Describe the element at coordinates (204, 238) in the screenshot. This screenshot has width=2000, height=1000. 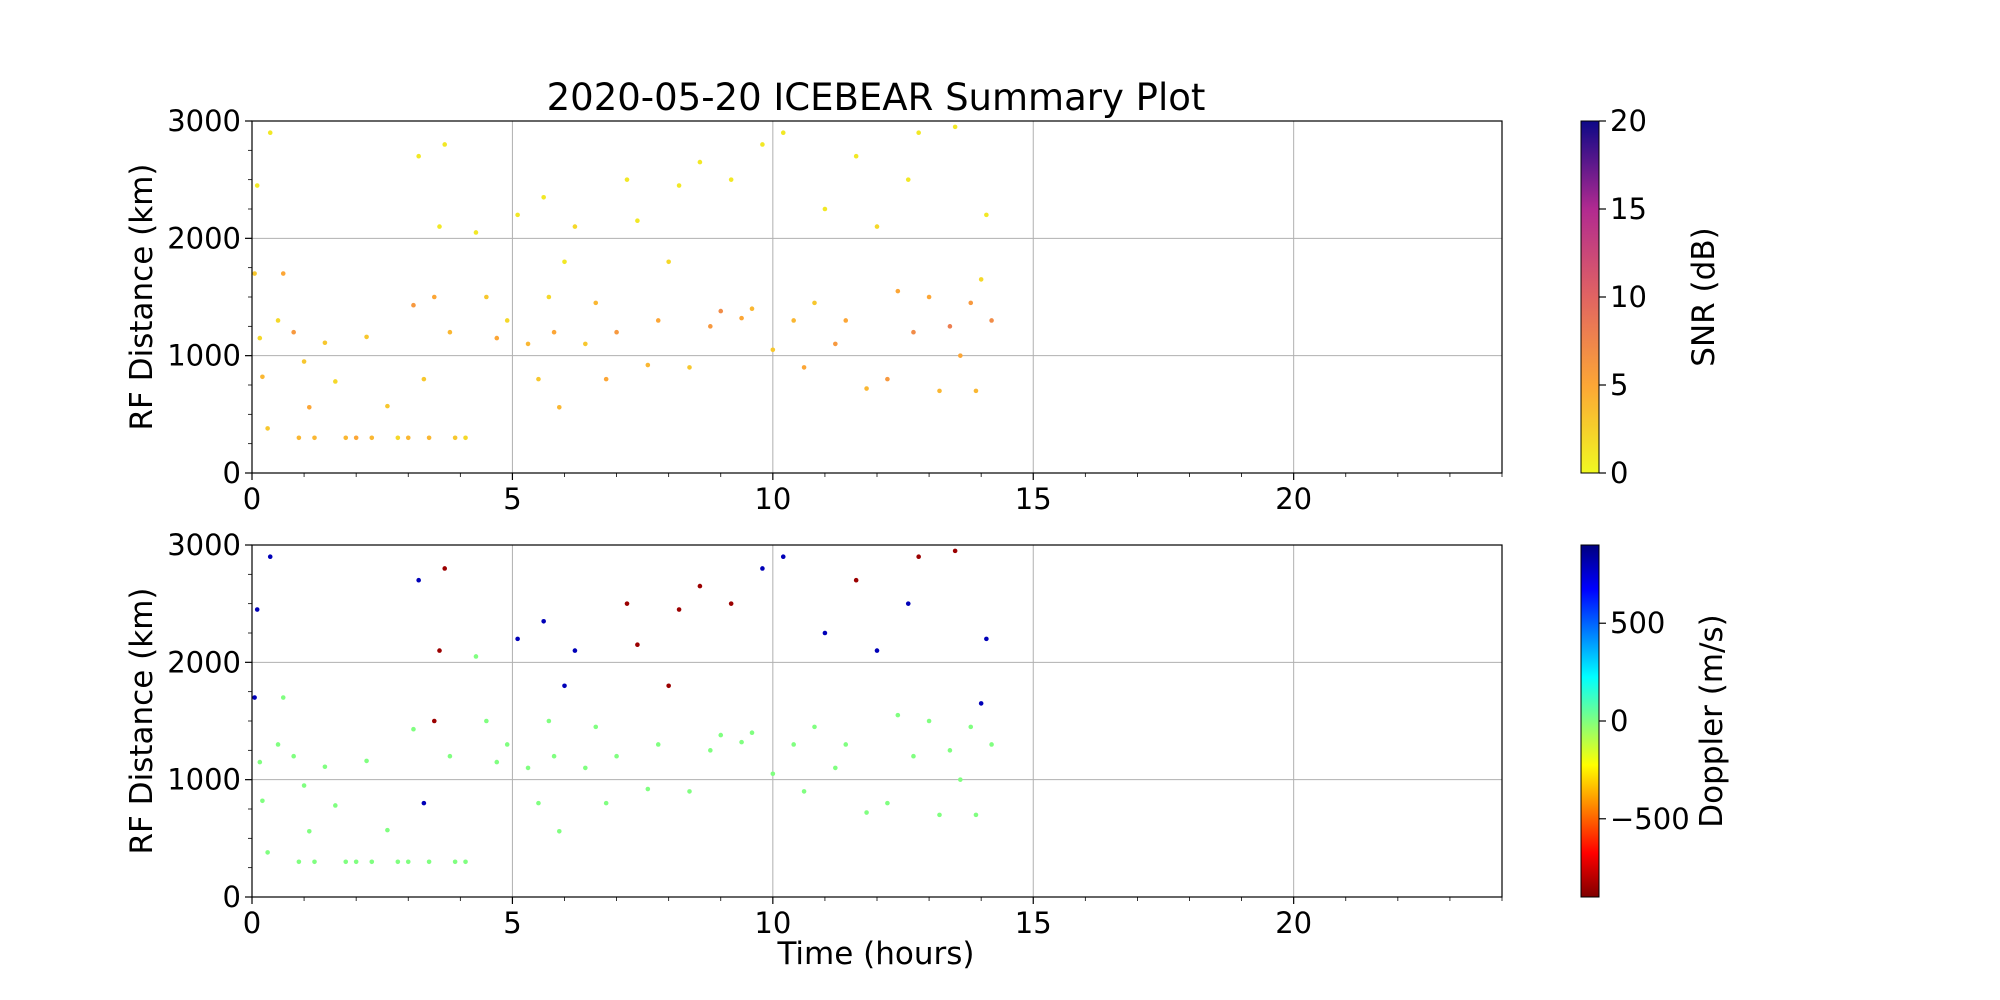
I see `y-tick-label: 2000` at that location.